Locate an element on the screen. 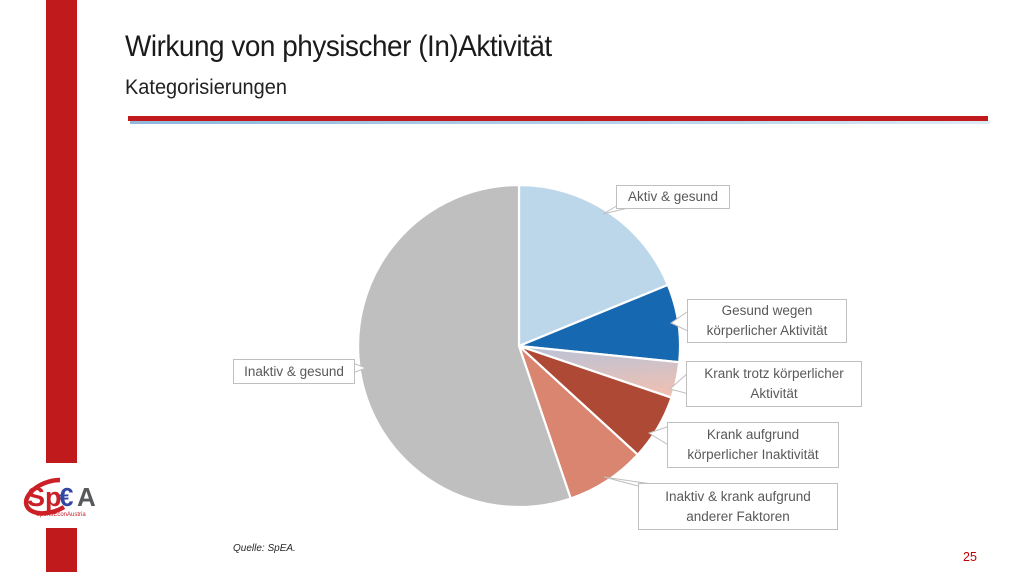  spea-logo: Sp € A SportsEconAustria is located at coordinates (60, 498).